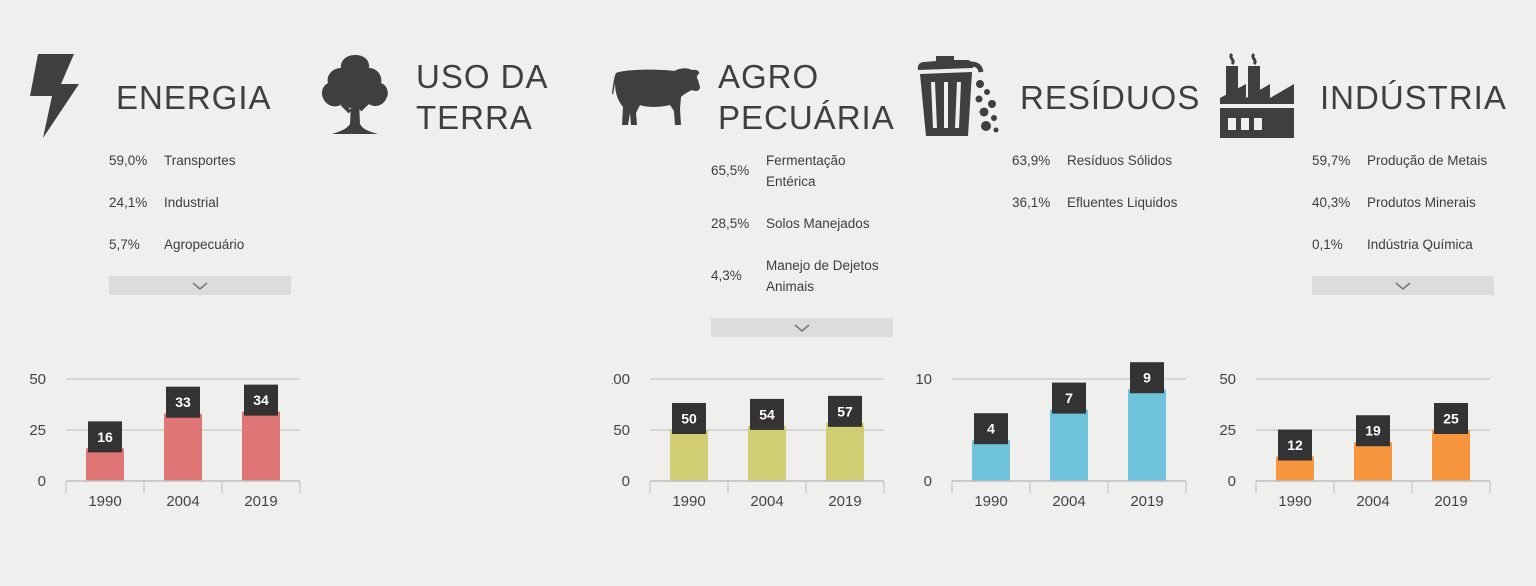 Image resolution: width=1536 pixels, height=586 pixels. I want to click on list-item: 59,0% Transportes, so click(201, 160).